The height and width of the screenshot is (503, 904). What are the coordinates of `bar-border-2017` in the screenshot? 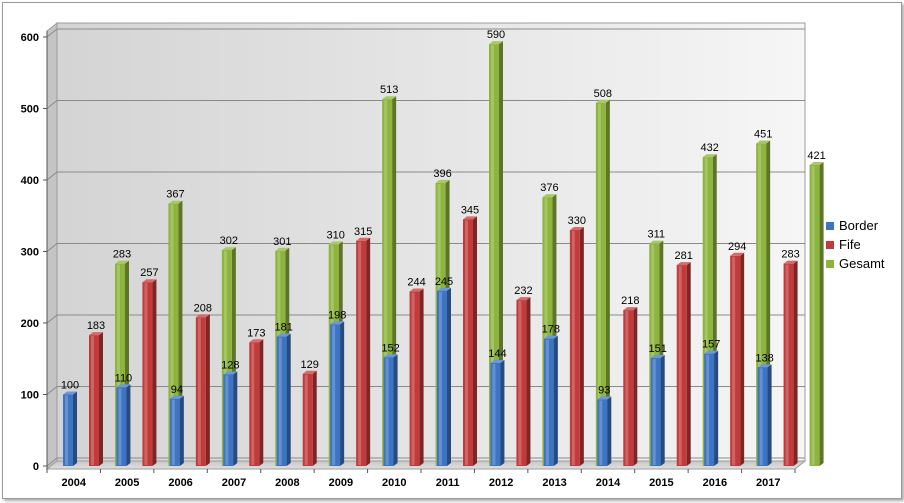 It's located at (764, 415).